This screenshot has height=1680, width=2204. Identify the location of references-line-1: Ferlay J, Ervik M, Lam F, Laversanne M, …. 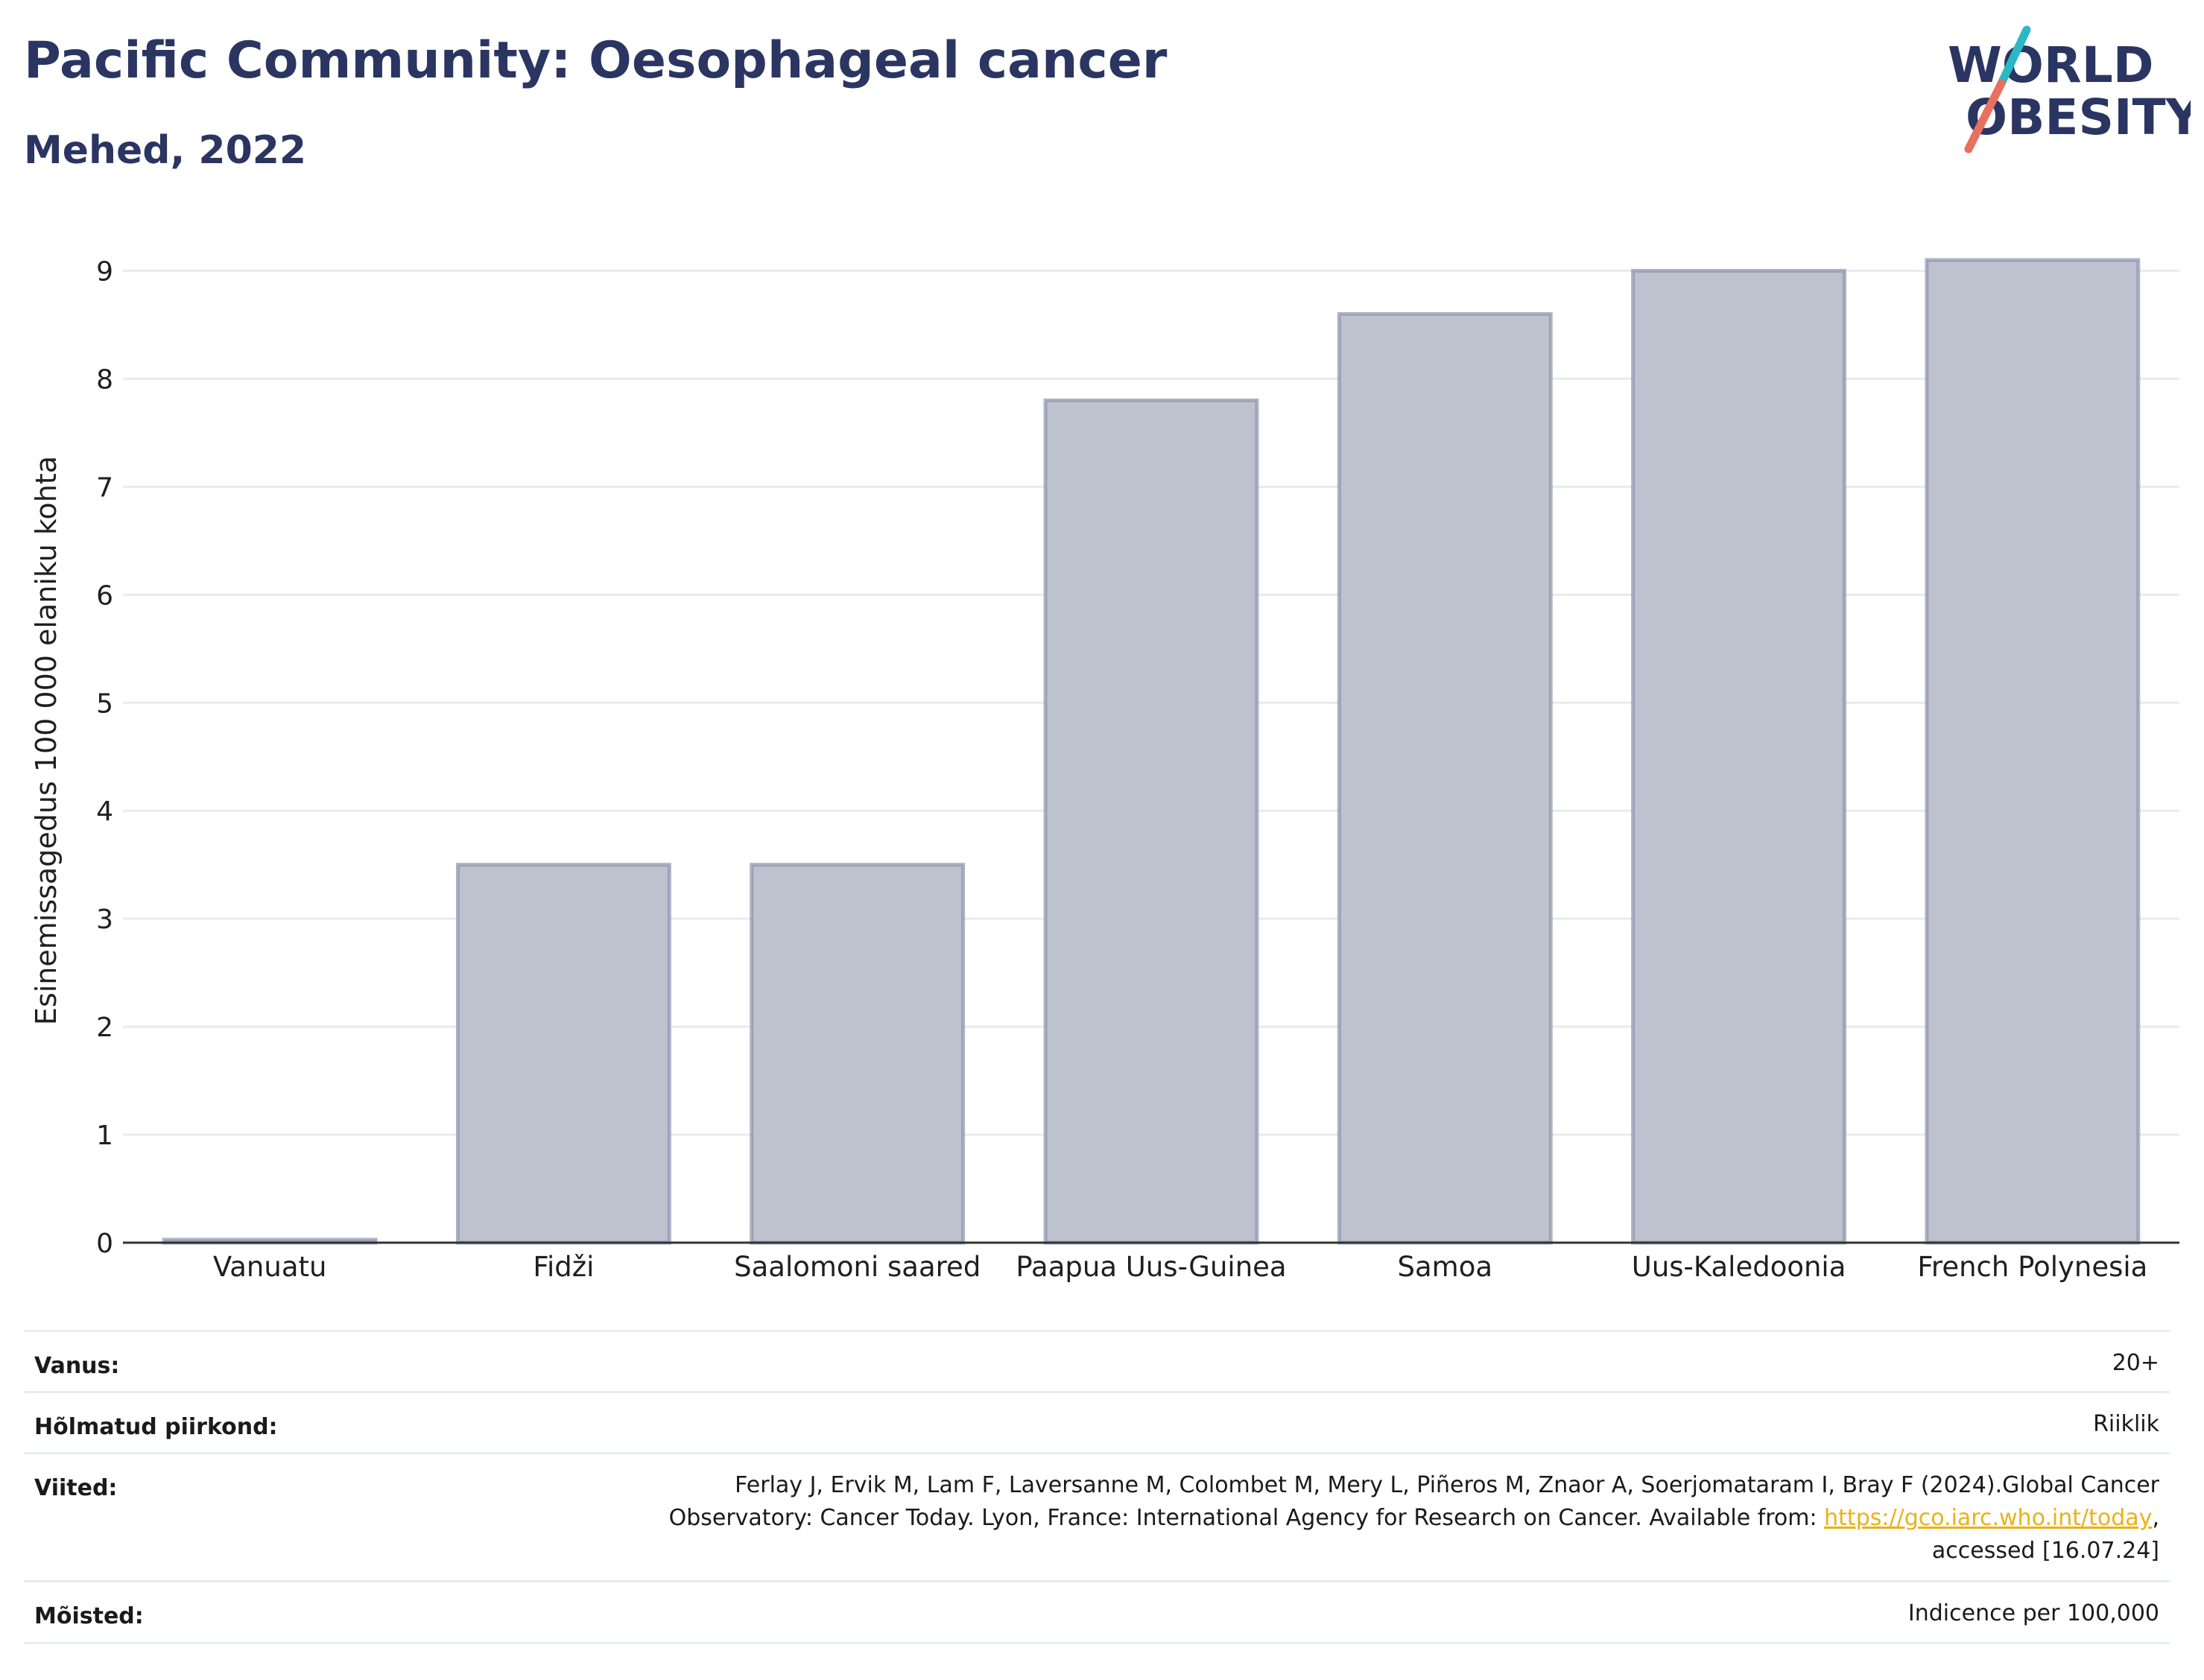
(1447, 1485).